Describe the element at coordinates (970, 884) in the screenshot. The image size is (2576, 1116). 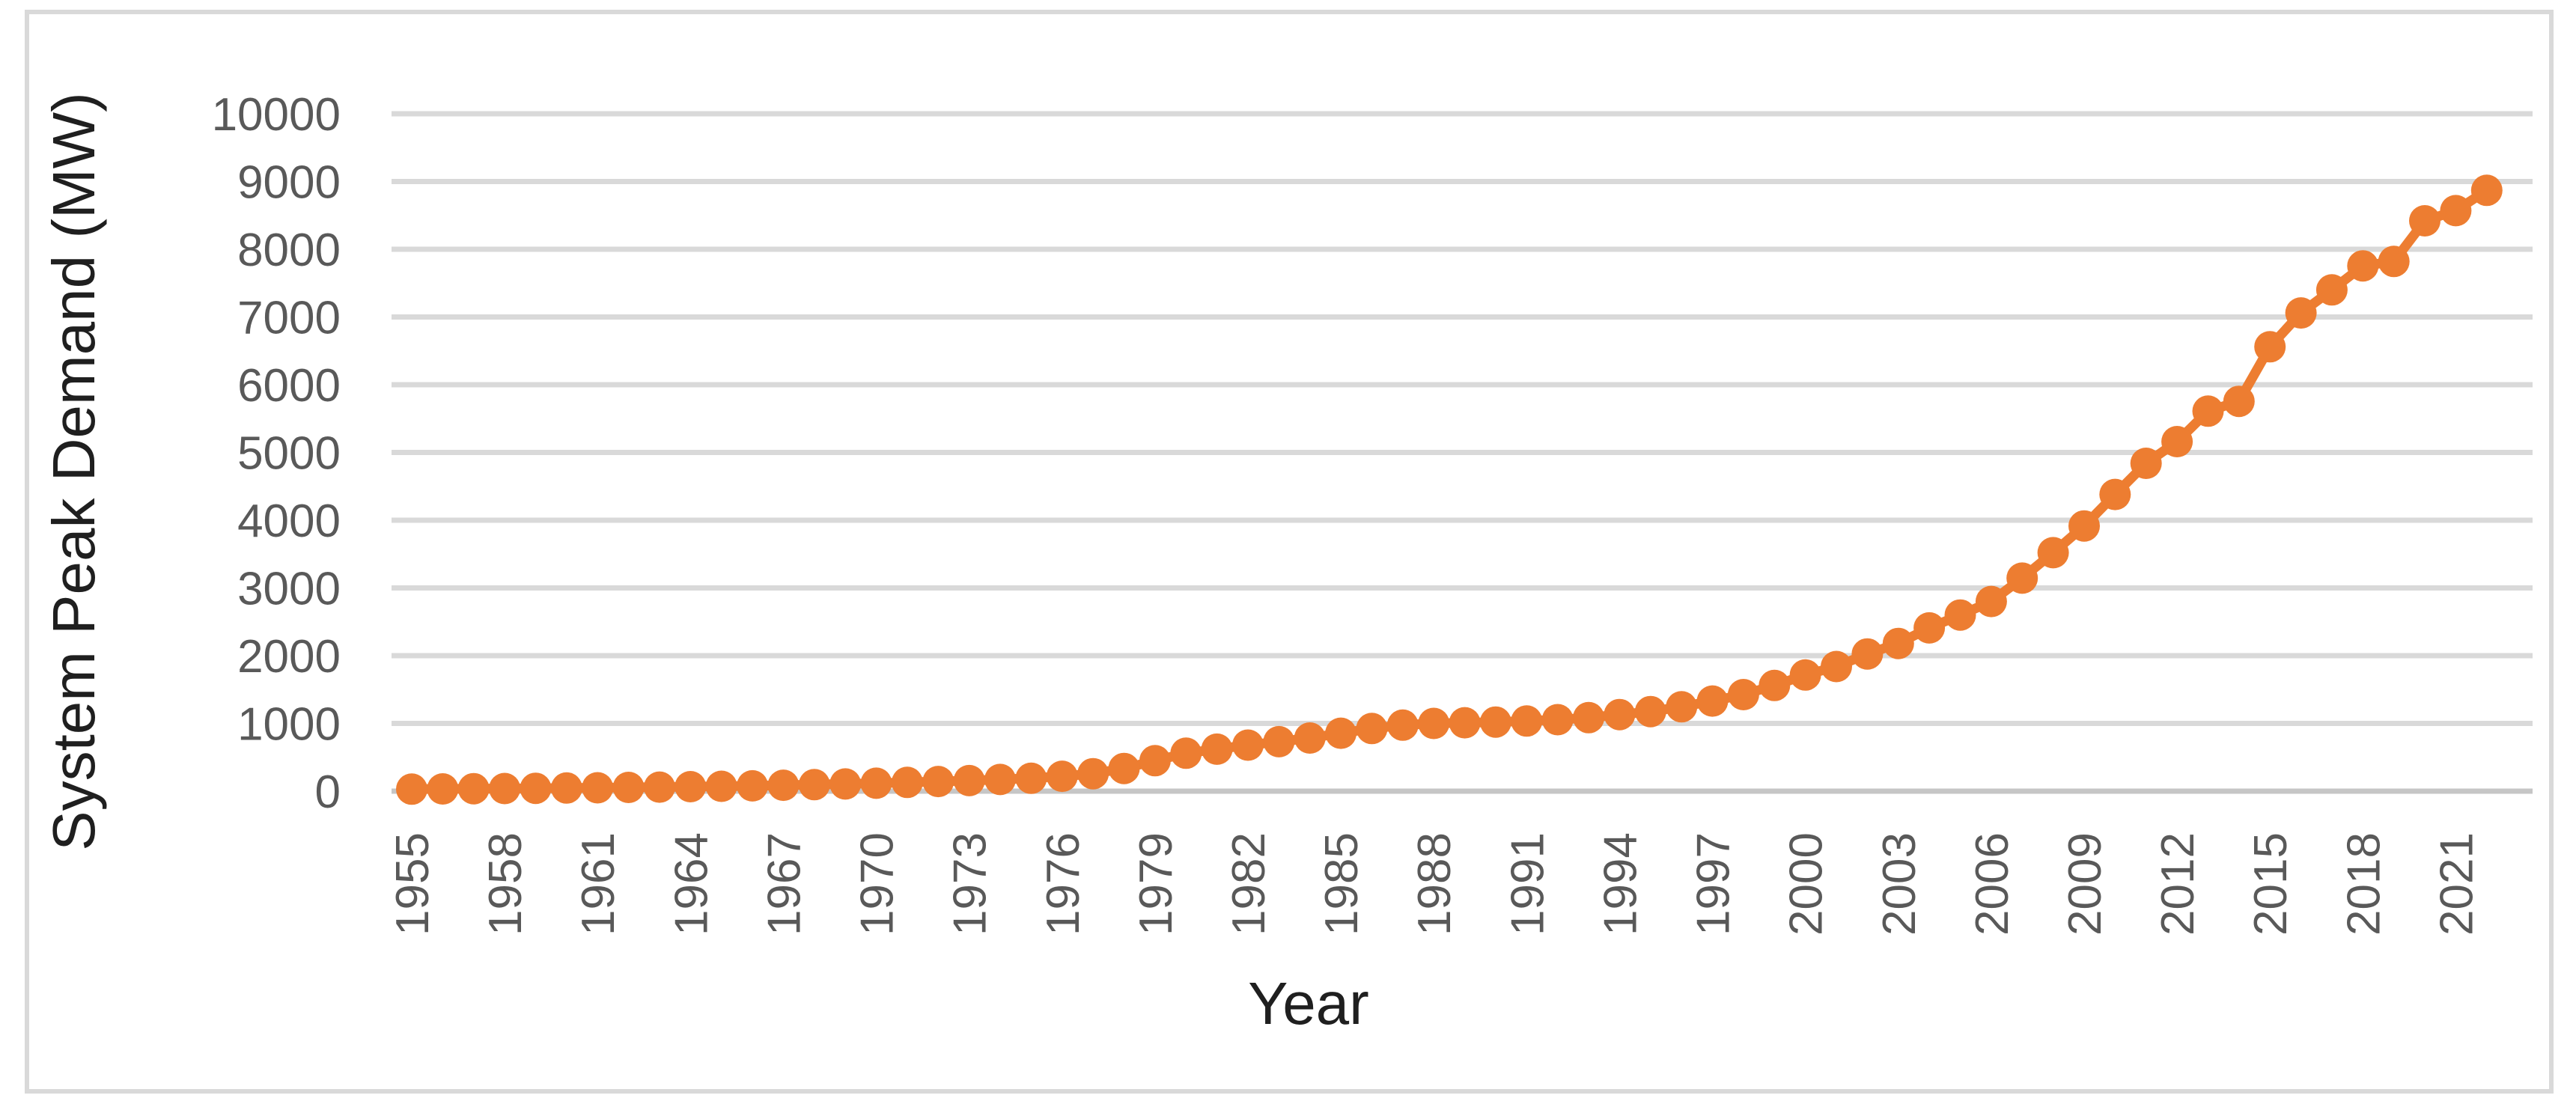
I see `x-tick-label: 1973` at that location.